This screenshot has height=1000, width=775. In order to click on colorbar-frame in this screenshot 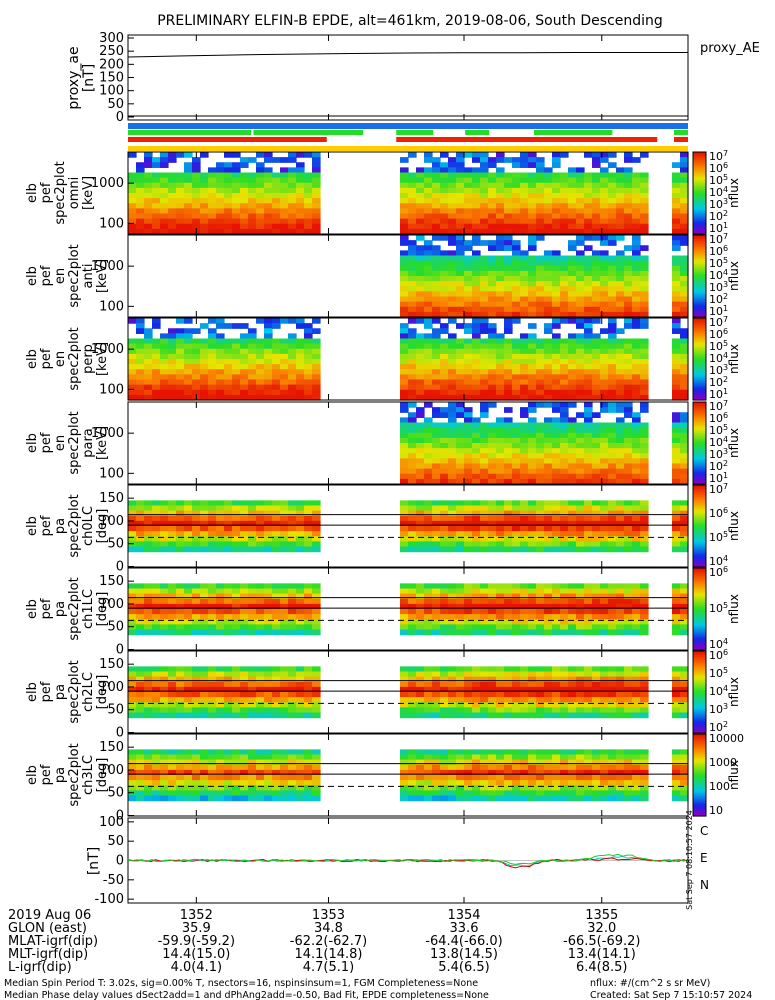, I will do `click(699, 359)`.